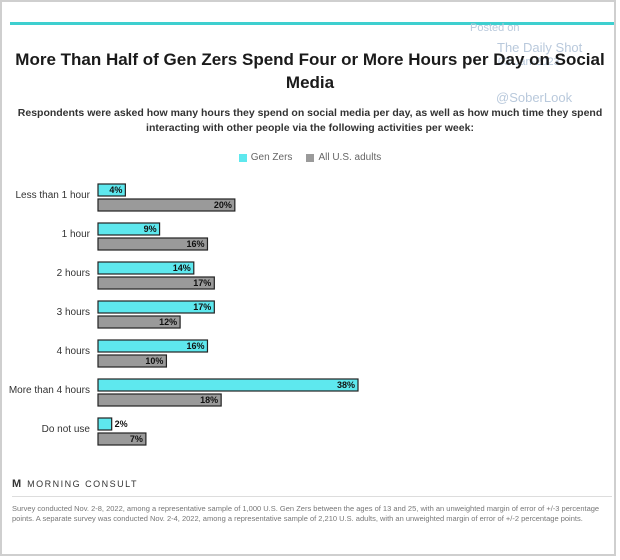 The height and width of the screenshot is (560, 620). What do you see at coordinates (150, 229) in the screenshot?
I see `value-label-gen-z: 9%` at bounding box center [150, 229].